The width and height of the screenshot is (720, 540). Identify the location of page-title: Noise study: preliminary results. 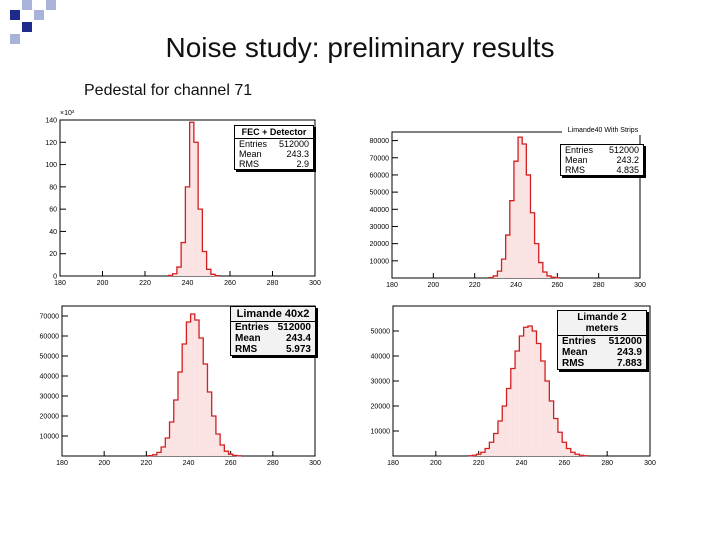
(360, 47).